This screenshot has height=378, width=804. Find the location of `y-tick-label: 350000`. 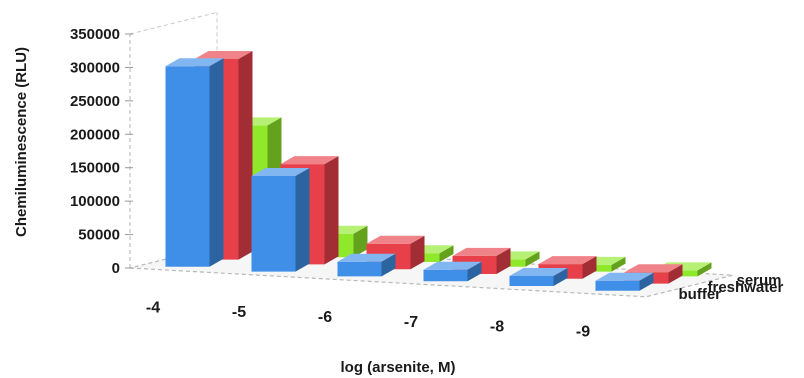

y-tick-label: 350000 is located at coordinates (95, 34).